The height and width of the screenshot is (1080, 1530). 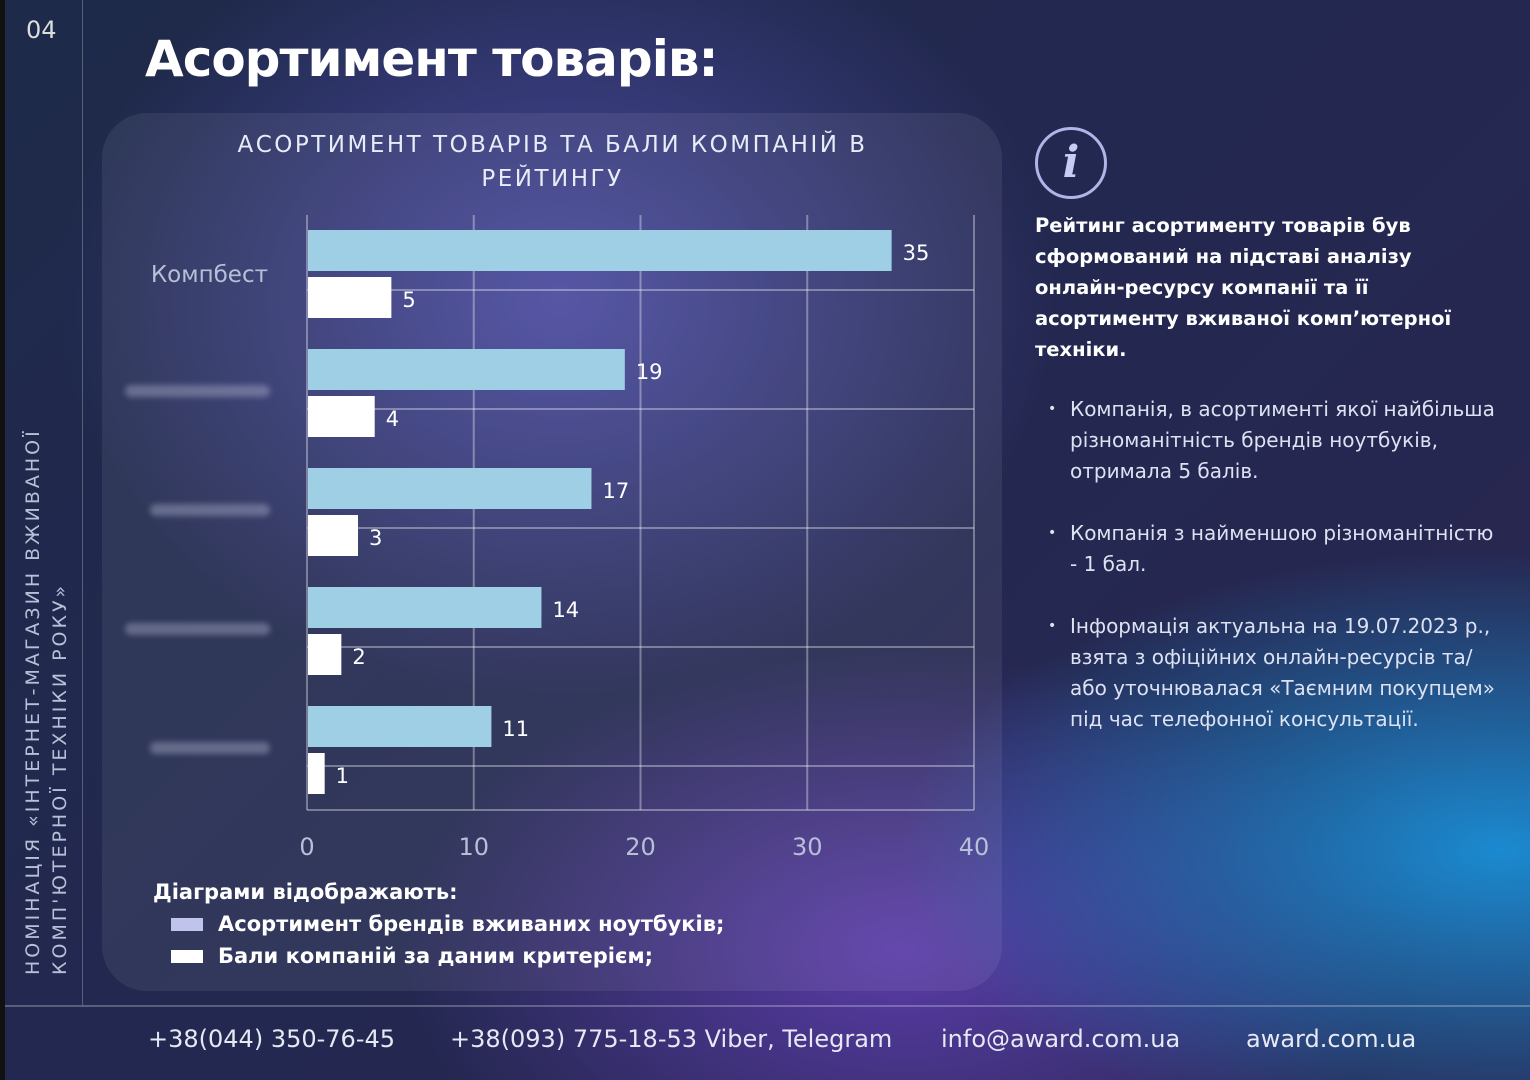 What do you see at coordinates (767, 1006) in the screenshot?
I see `footer-divider` at bounding box center [767, 1006].